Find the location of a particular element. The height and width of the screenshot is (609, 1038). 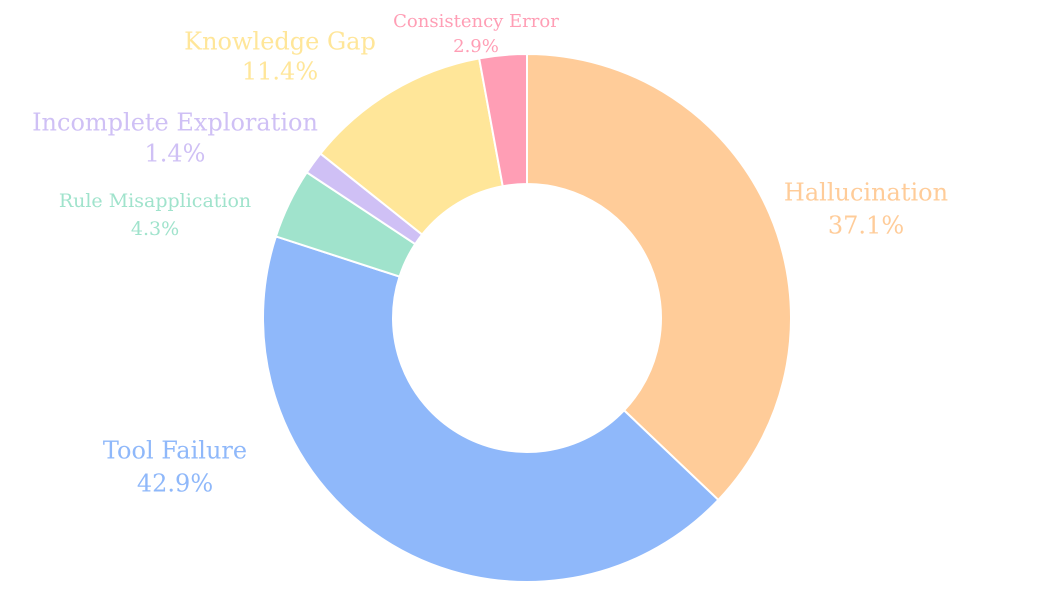

slice-value-label: 1.4% is located at coordinates (175, 154).